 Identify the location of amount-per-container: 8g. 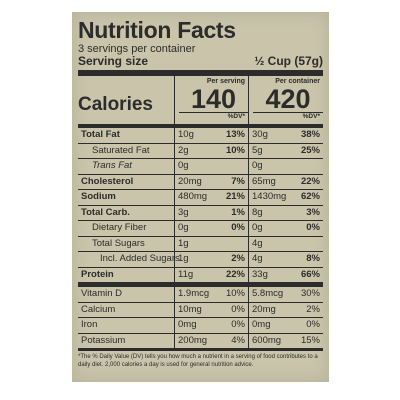
(268, 212).